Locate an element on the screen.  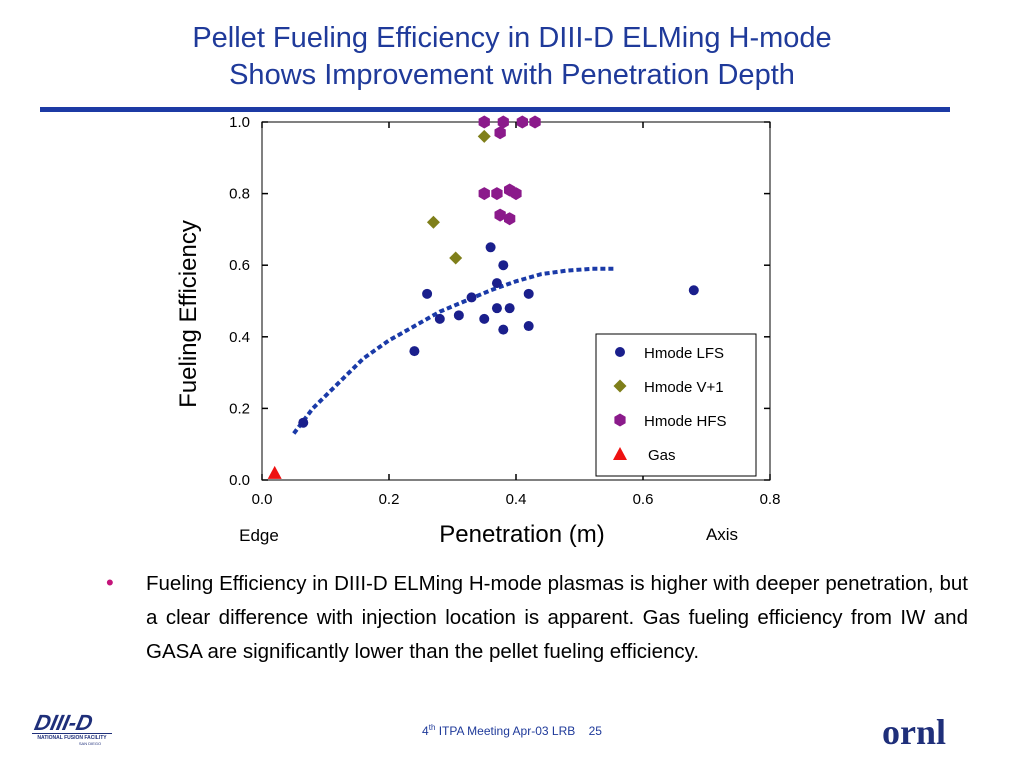
y-tick-label: 0.8 is located at coordinates (239, 194).